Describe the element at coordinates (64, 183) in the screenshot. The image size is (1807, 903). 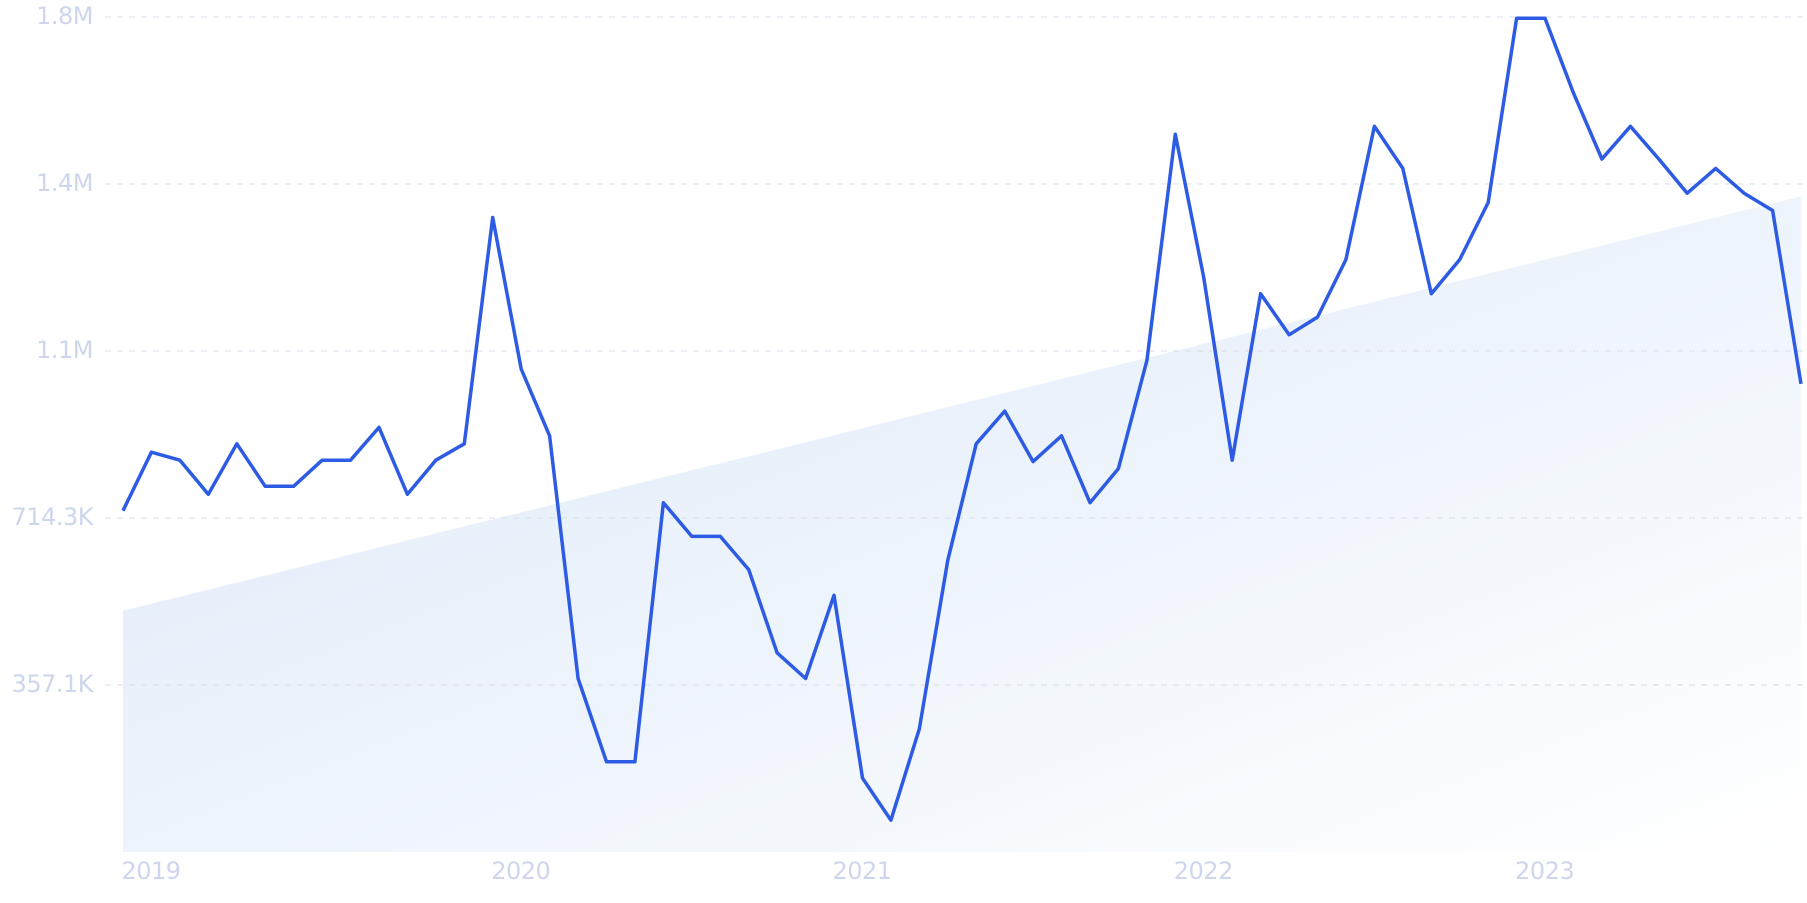
I see `y-tick-label: 1.4M` at that location.